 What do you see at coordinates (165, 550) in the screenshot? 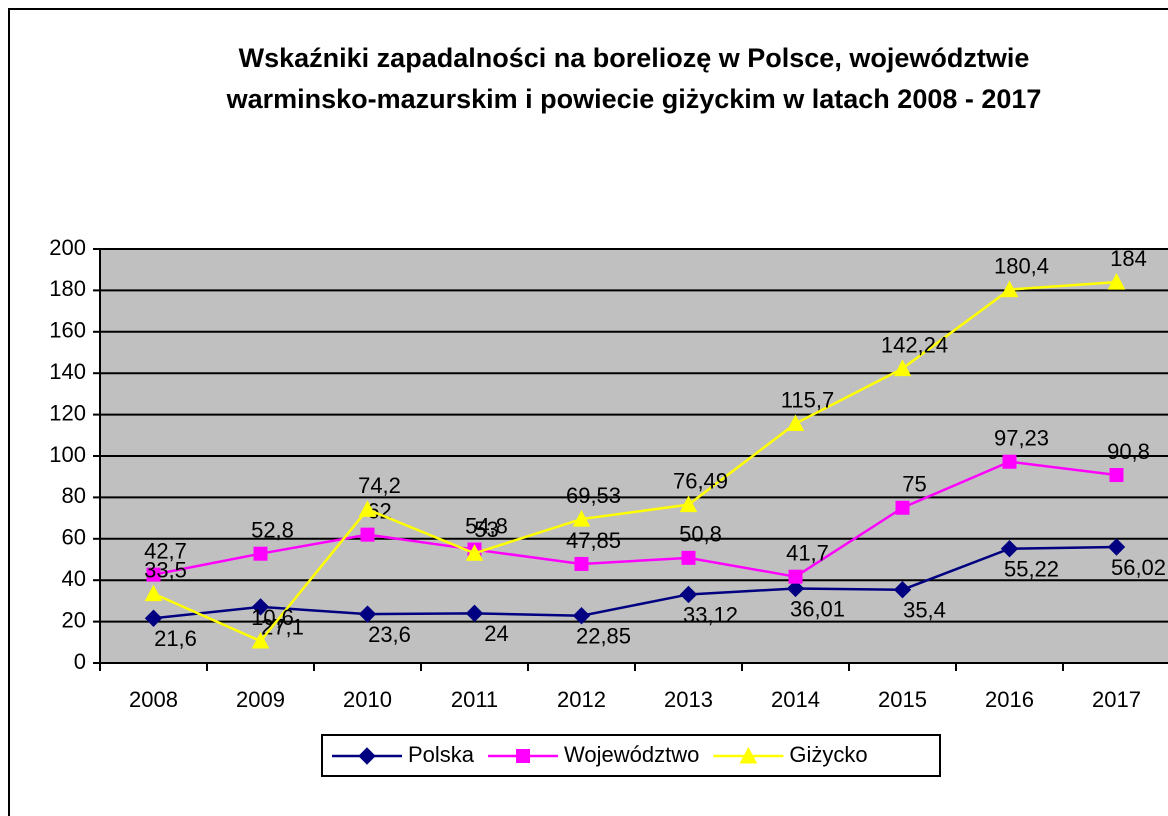
I see `data-label: 42,7` at bounding box center [165, 550].